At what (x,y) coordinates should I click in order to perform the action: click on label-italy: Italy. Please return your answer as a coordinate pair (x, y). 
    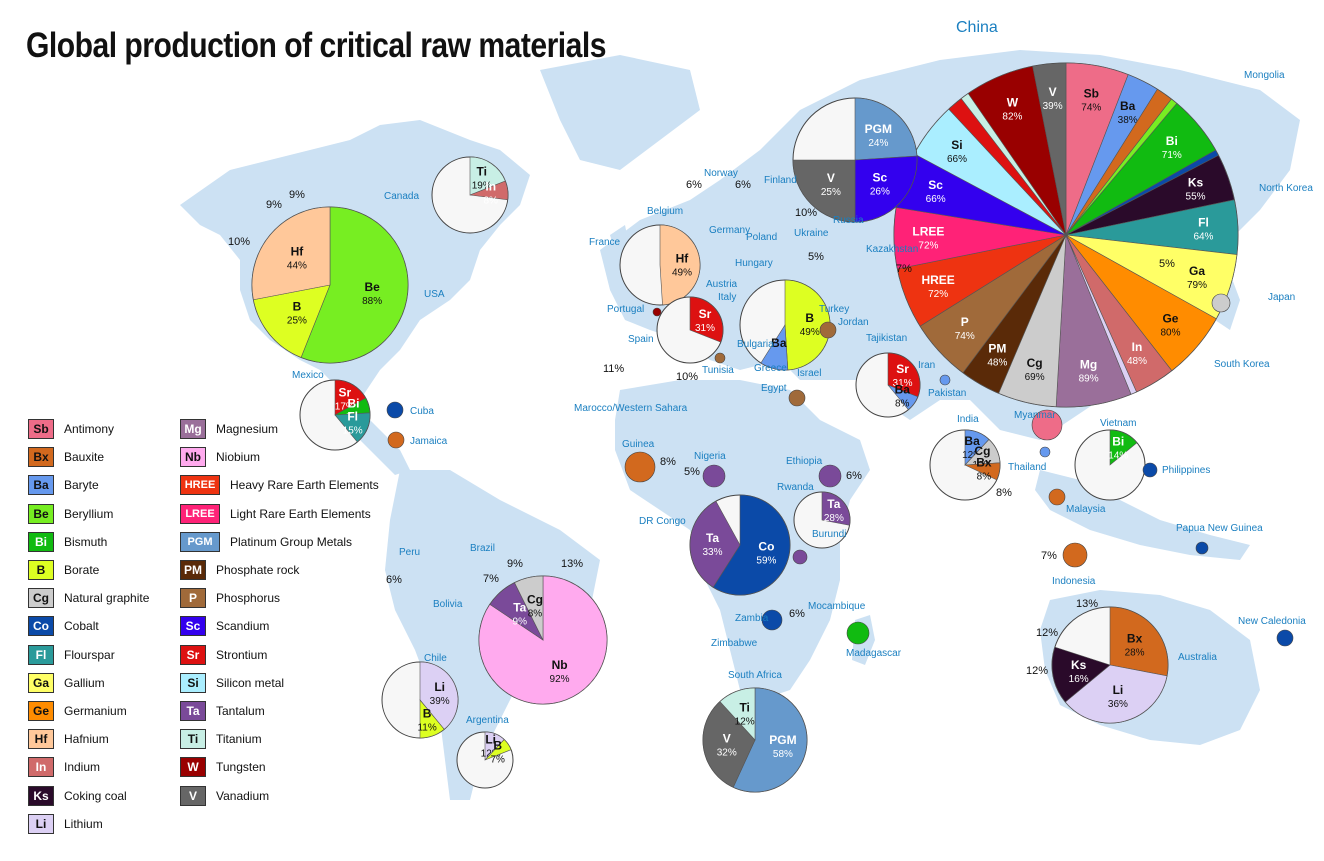
    Looking at the image, I should click on (727, 297).